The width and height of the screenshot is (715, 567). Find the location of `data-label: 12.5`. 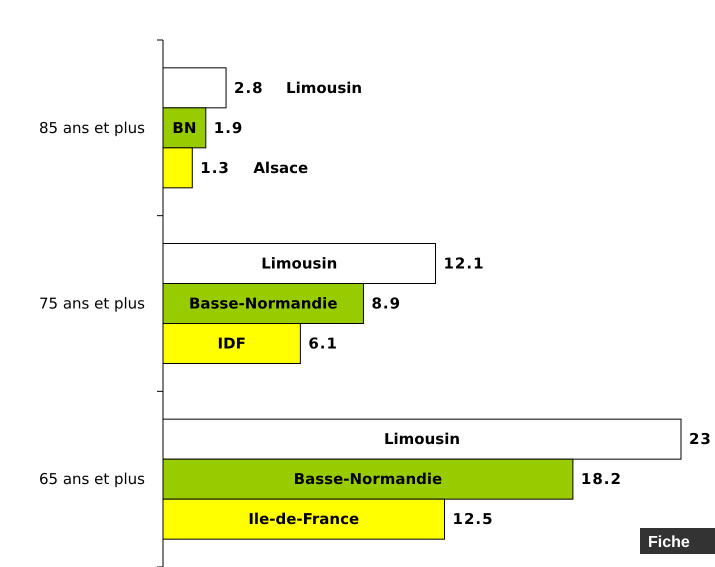

data-label: 12.5 is located at coordinates (473, 519).